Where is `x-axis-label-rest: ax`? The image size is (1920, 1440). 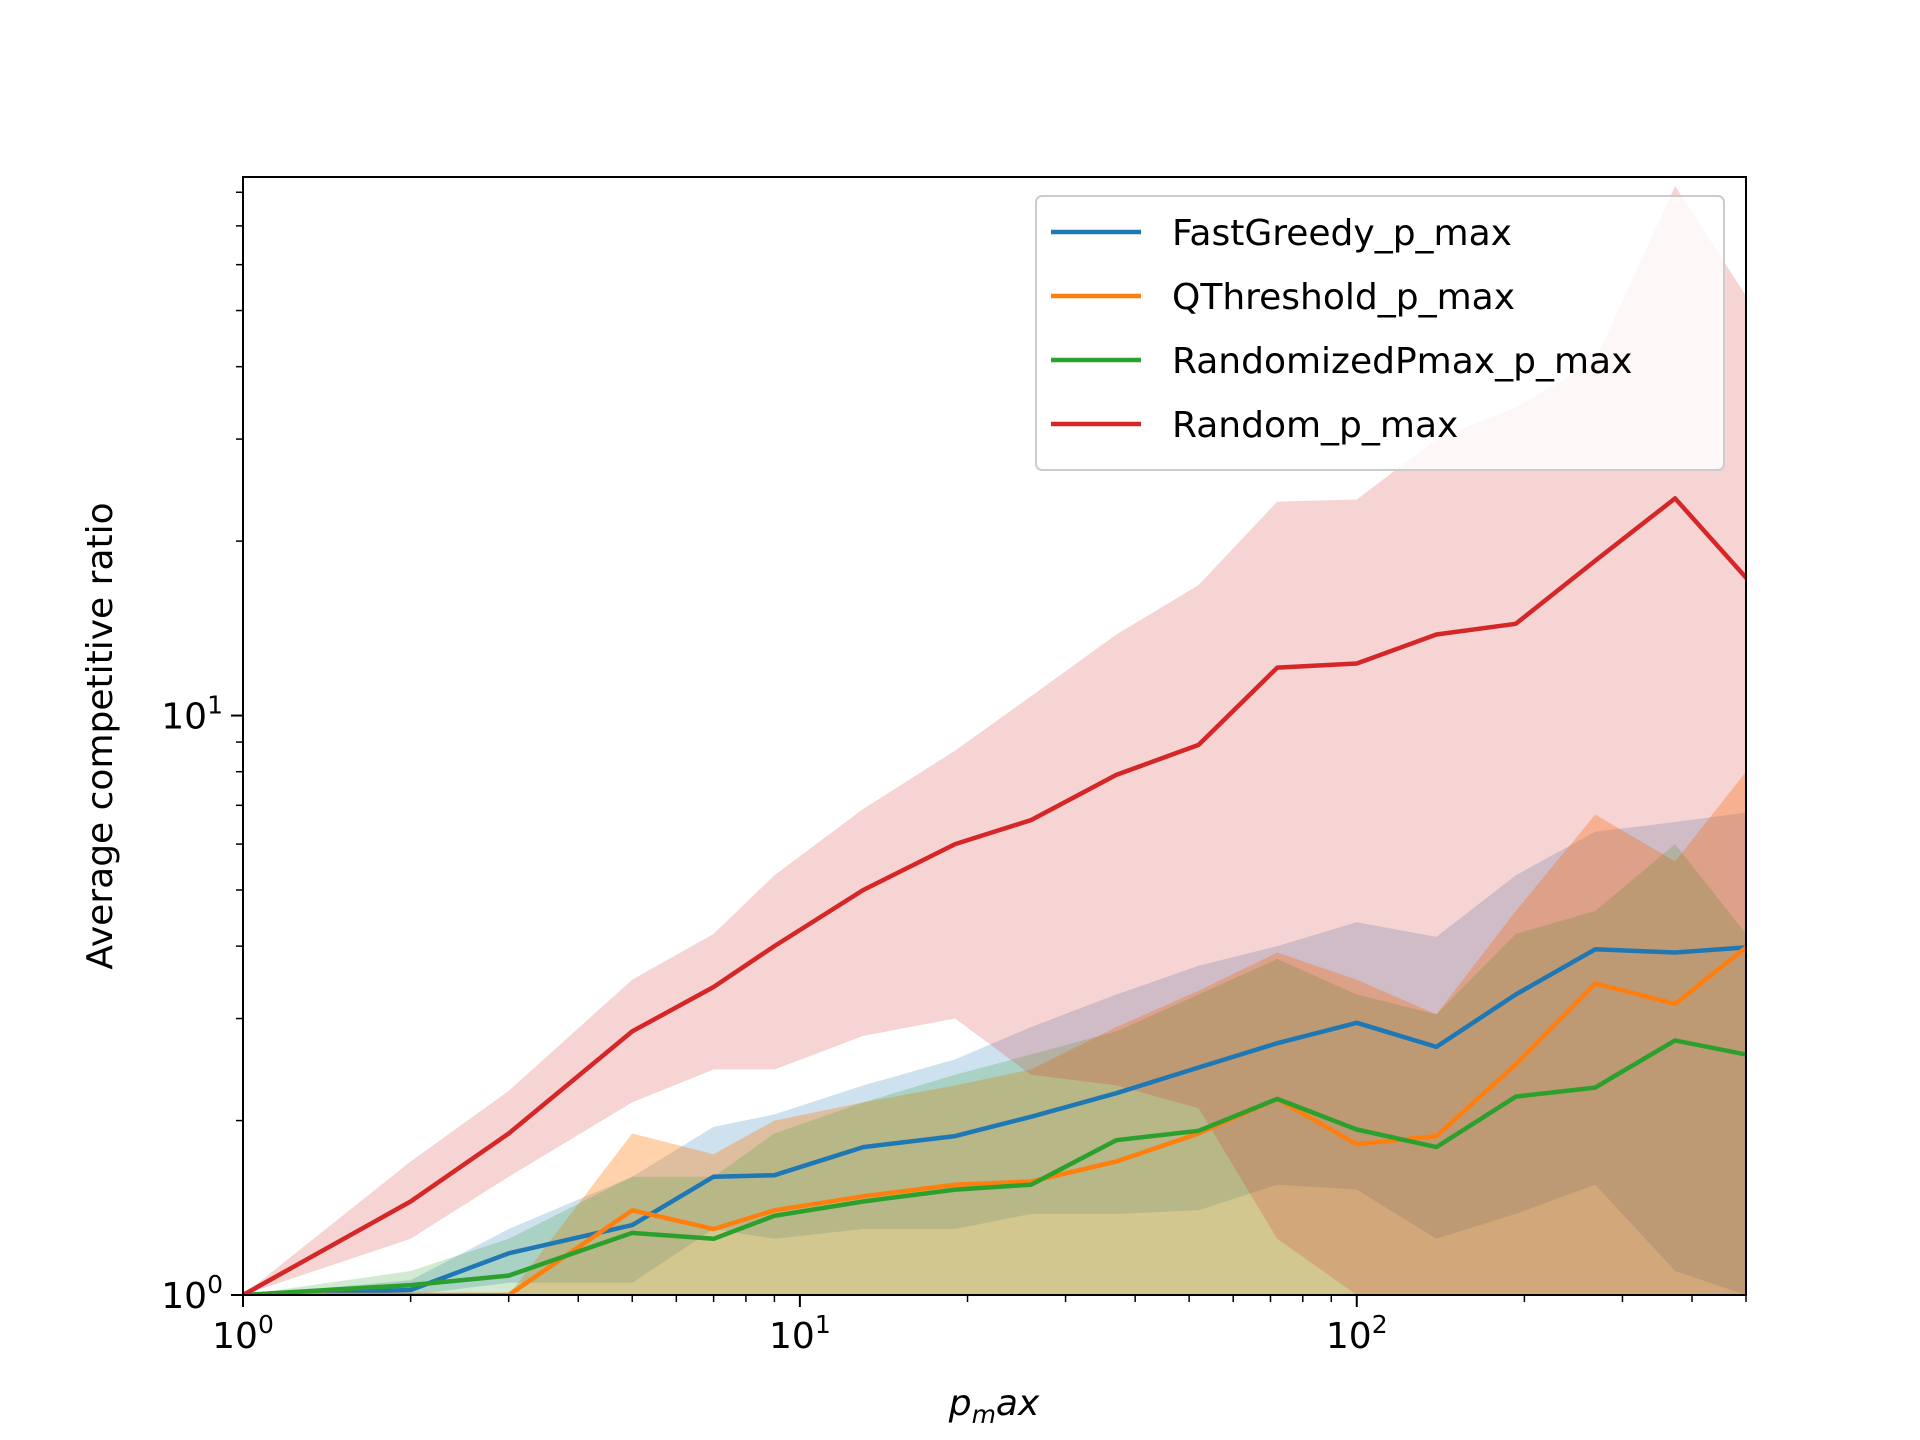
x-axis-label-rest: ax is located at coordinates (1018, 1403).